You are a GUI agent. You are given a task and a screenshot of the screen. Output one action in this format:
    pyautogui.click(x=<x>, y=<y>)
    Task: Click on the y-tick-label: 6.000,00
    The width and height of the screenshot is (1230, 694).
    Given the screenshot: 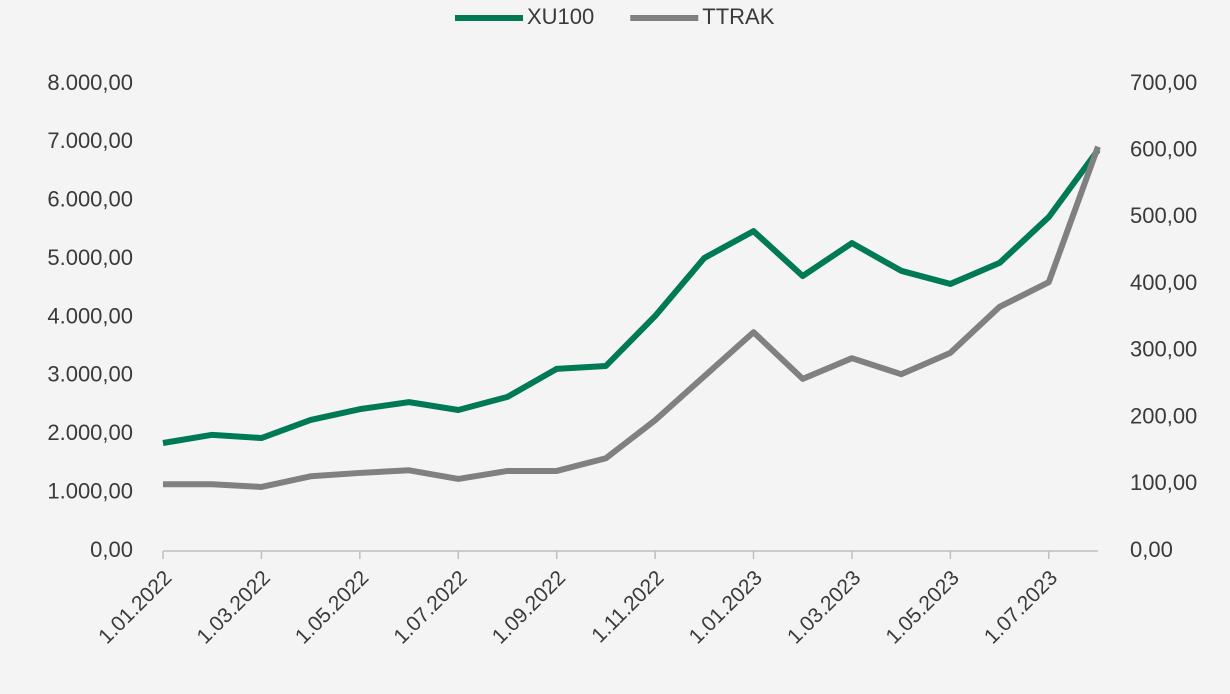 What is the action you would take?
    pyautogui.click(x=90, y=199)
    